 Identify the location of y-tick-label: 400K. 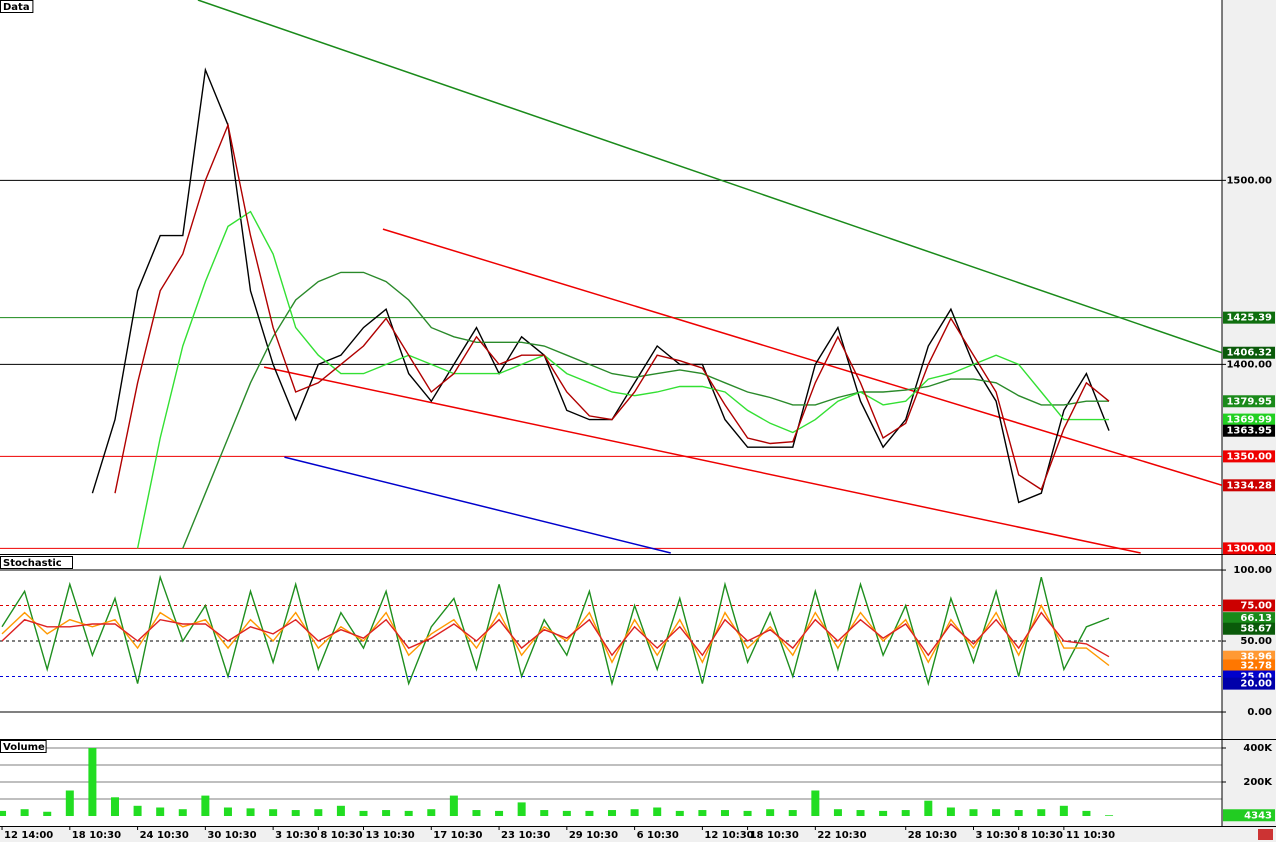
(1258, 748).